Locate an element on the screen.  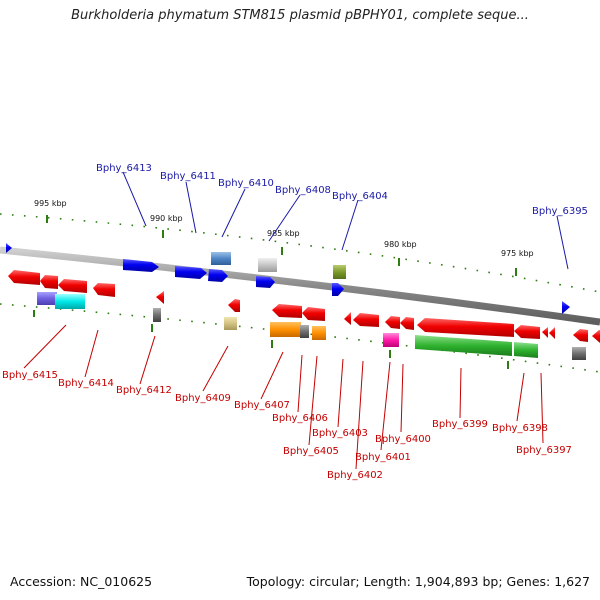
gene-label: Bphy_6411 is located at coordinates (188, 176).